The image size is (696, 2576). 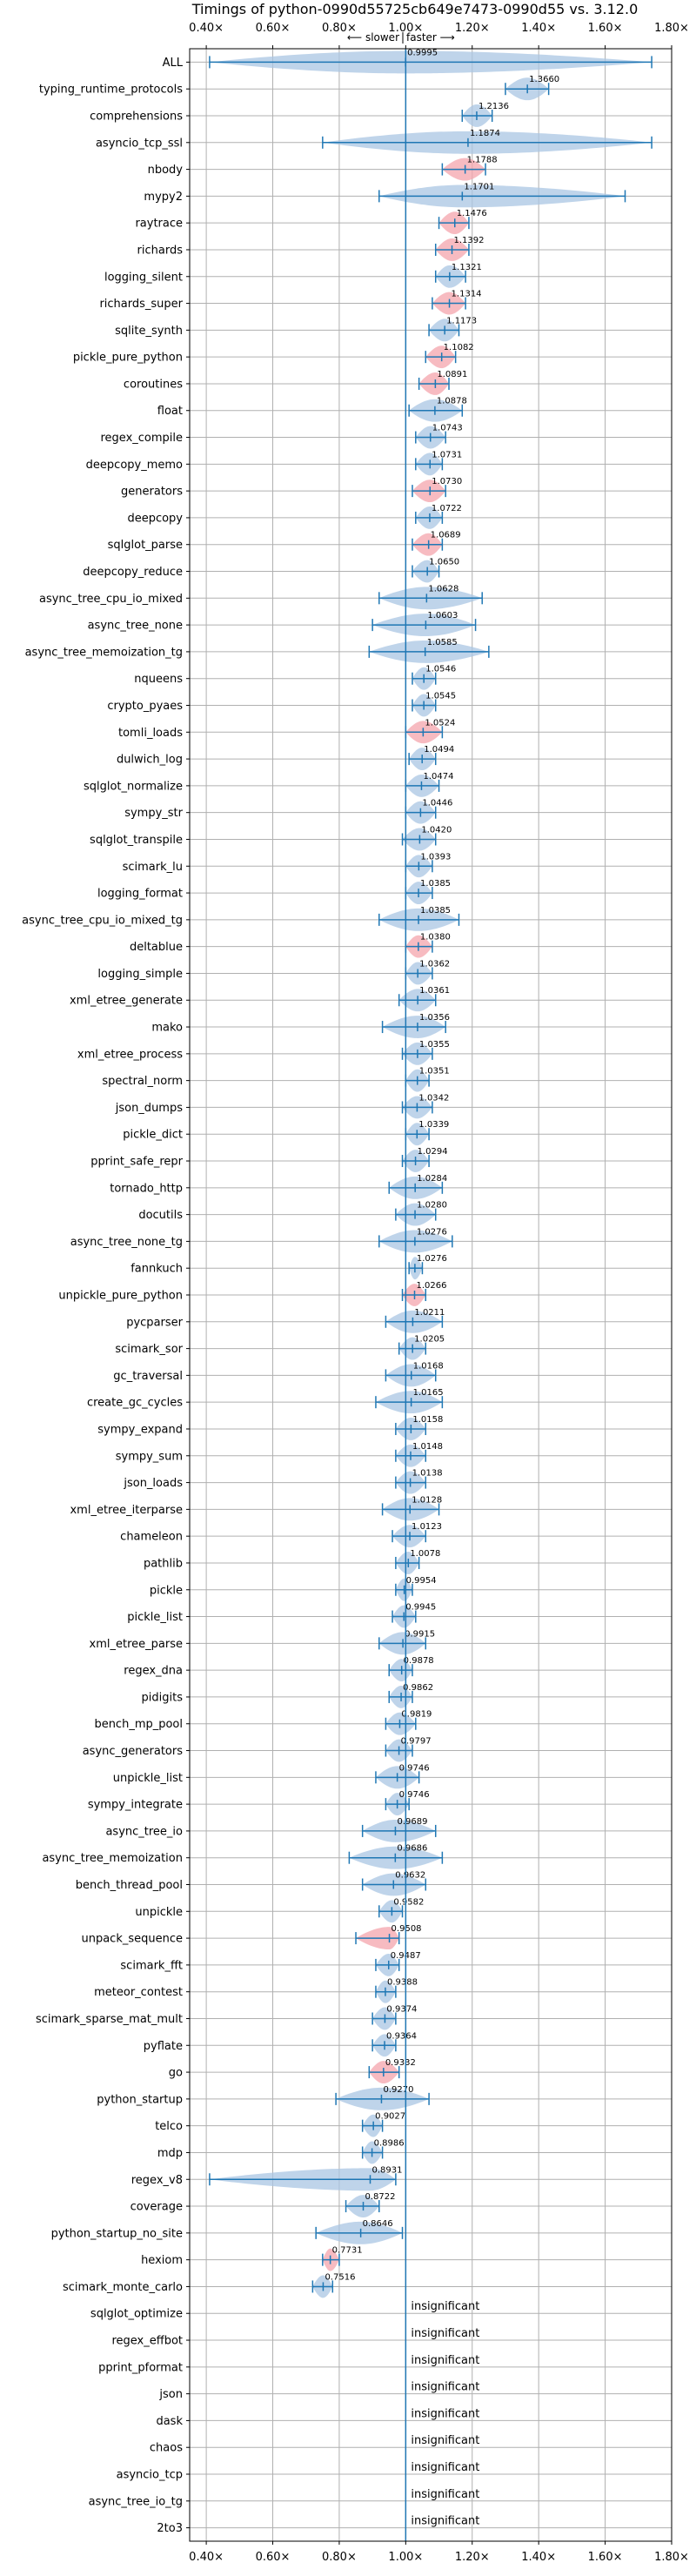 What do you see at coordinates (136, 1645) in the screenshot?
I see `benchmark-label: xml_etree_parse` at bounding box center [136, 1645].